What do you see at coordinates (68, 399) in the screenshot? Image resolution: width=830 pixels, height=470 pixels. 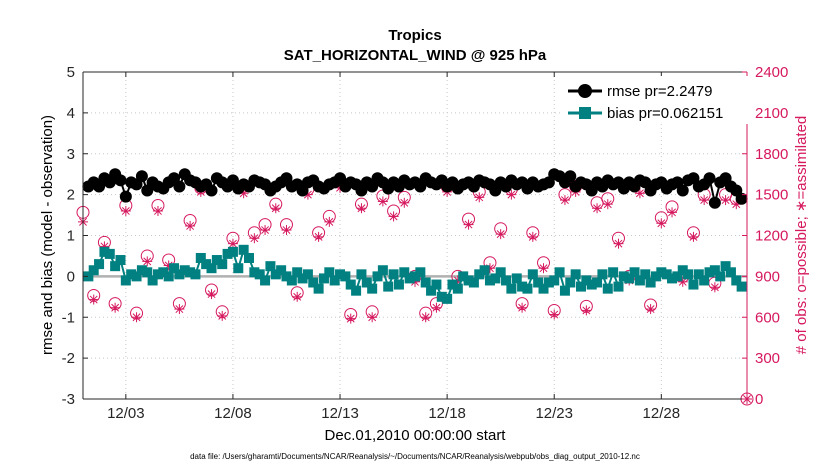 I see `y-tick-label-left: -3` at bounding box center [68, 399].